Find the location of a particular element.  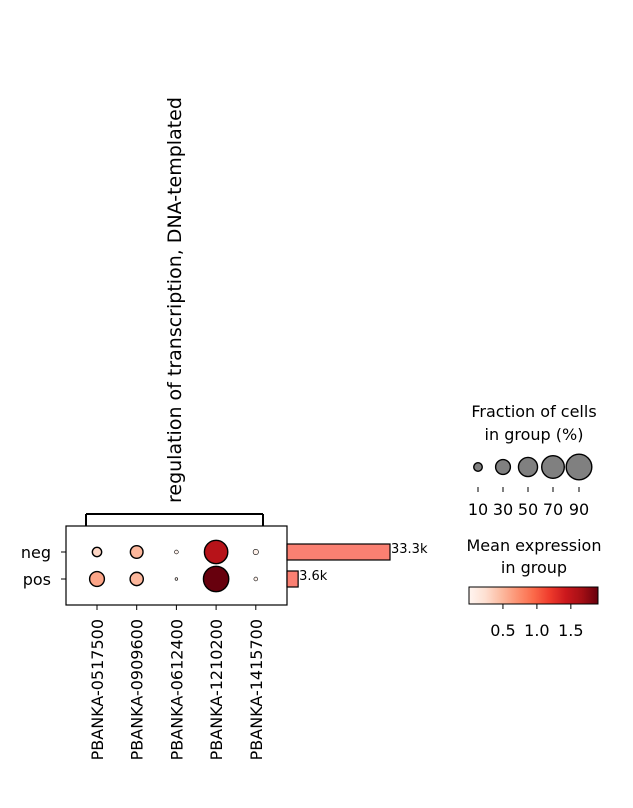

row-labels: neg pos is located at coordinates (43, 566).